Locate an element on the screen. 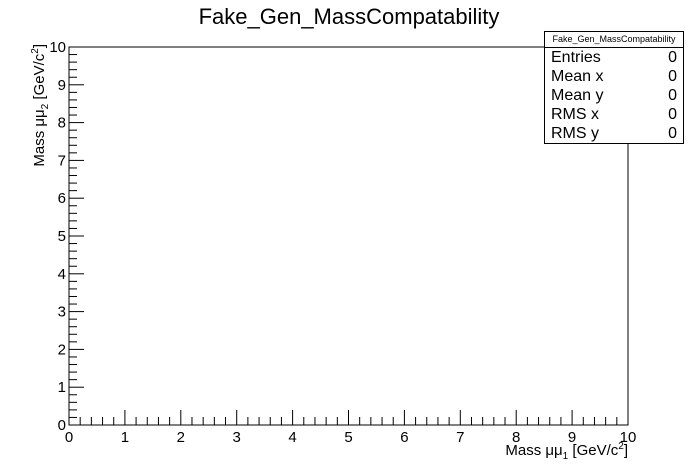 Image resolution: width=698 pixels, height=474 pixels. y-tick-label: 5 is located at coordinates (62, 236).